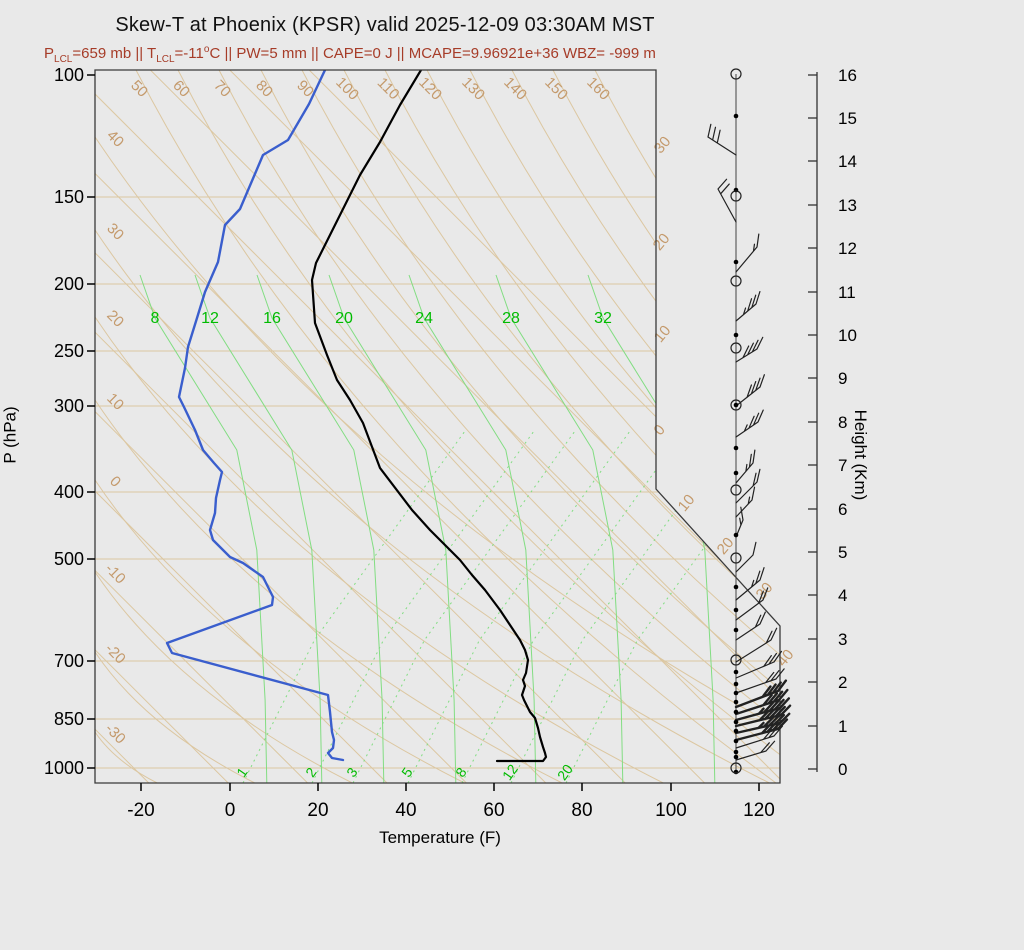 The image size is (1024, 950). What do you see at coordinates (344, 318) in the screenshot?
I see `moist-adiabat-label: 20` at bounding box center [344, 318].